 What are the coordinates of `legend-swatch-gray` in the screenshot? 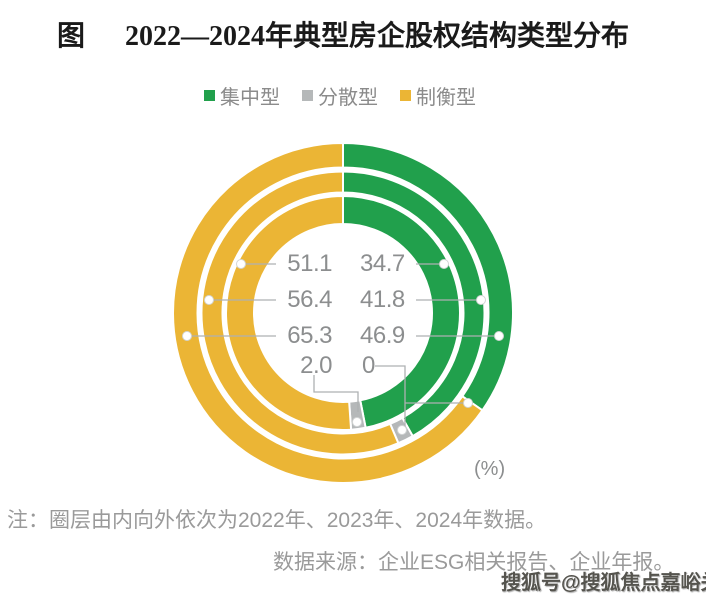 It's located at (307, 95).